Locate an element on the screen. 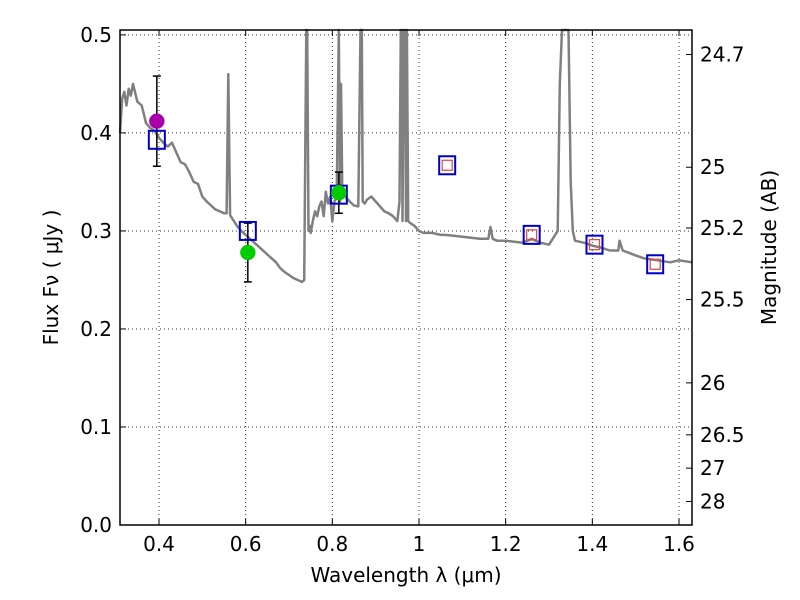  x-tick-label: 0.8 is located at coordinates (332, 544).